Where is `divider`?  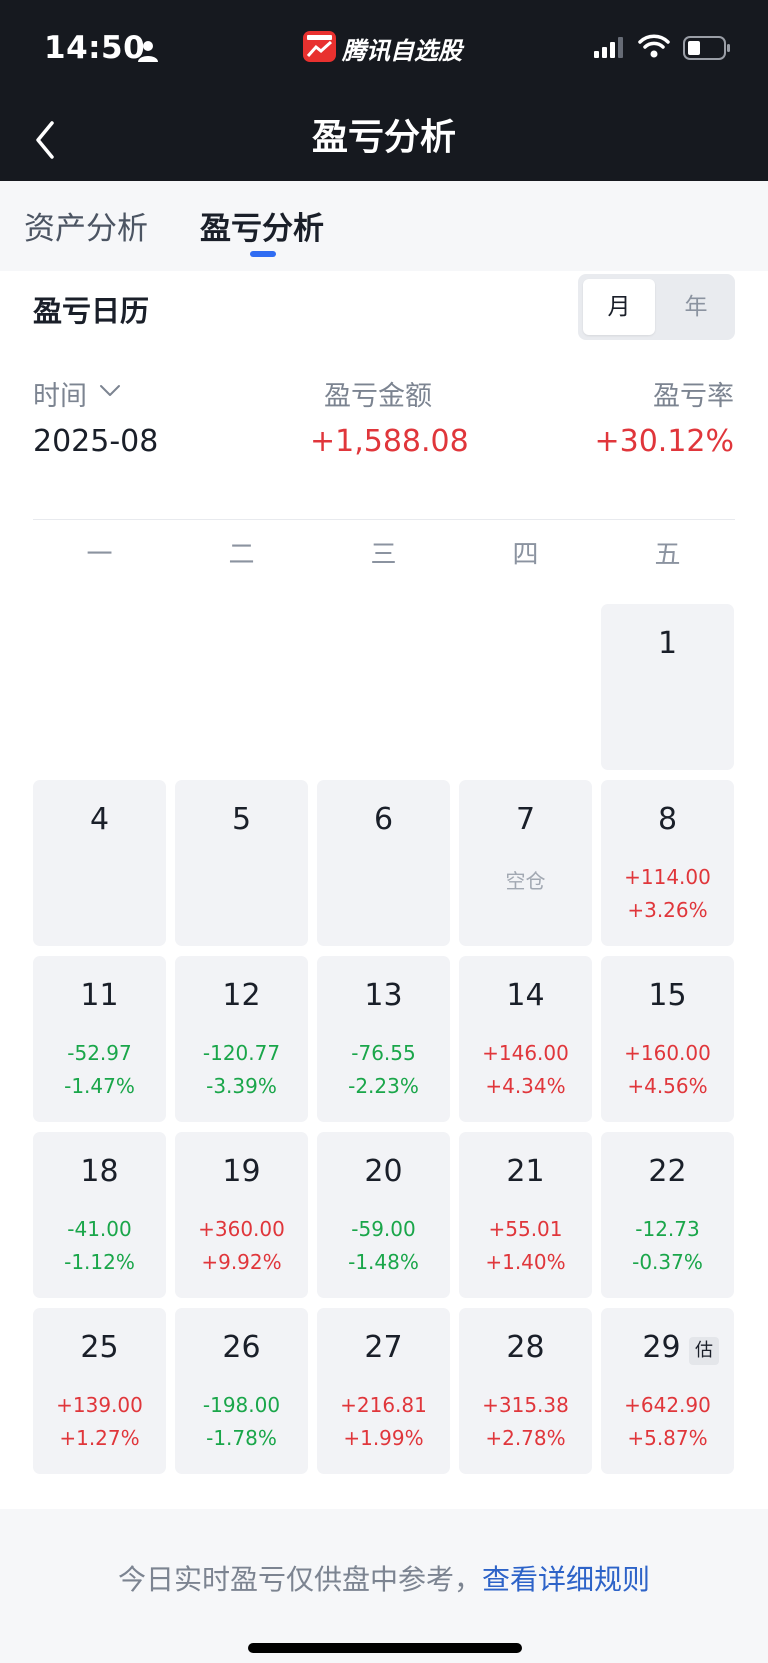
divider is located at coordinates (384, 519).